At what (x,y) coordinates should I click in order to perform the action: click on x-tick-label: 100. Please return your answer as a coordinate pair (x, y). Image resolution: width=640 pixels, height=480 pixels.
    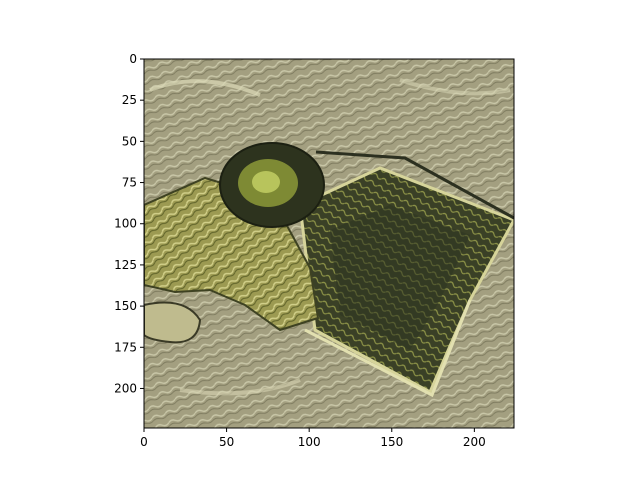
    Looking at the image, I should click on (309, 442).